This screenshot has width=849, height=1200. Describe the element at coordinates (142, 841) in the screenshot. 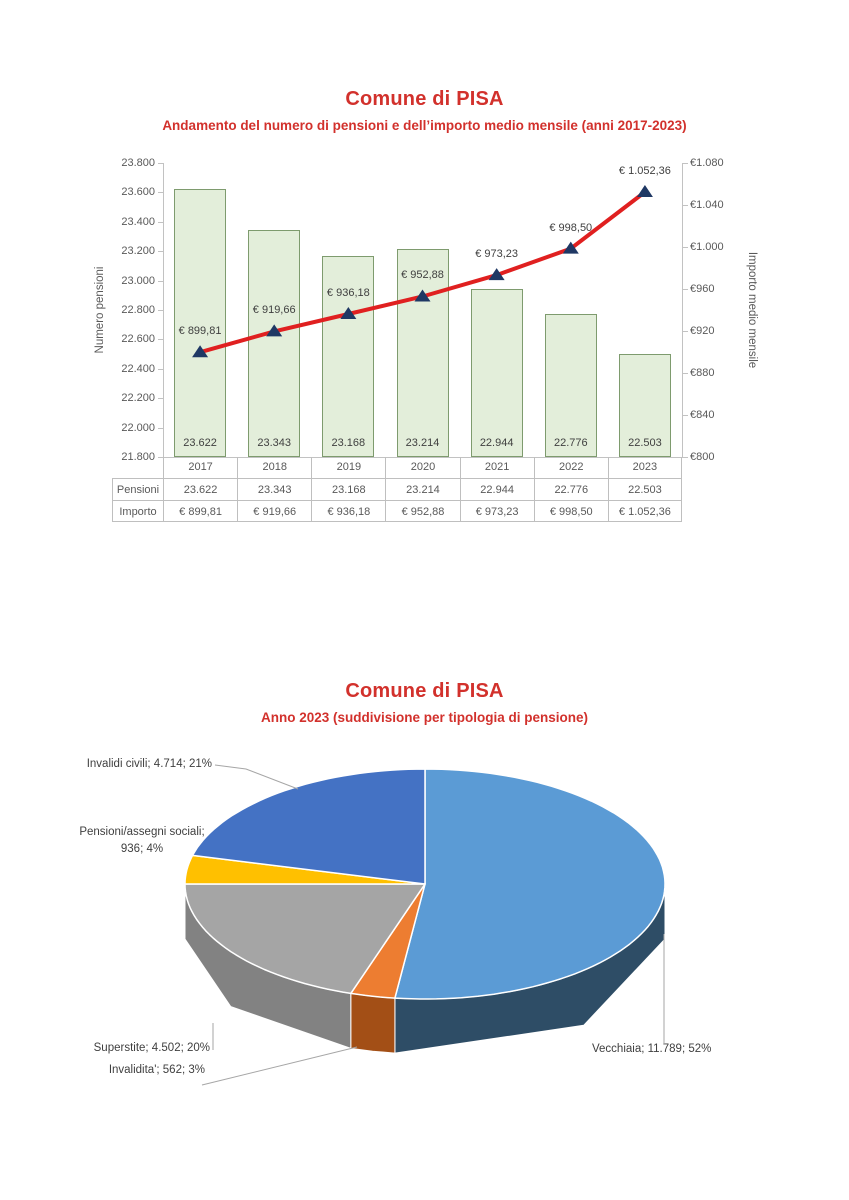

I see `pie-label-pensioni-assegni-sociali: Pensioni/assegni sociali; 936; 4%` at that location.